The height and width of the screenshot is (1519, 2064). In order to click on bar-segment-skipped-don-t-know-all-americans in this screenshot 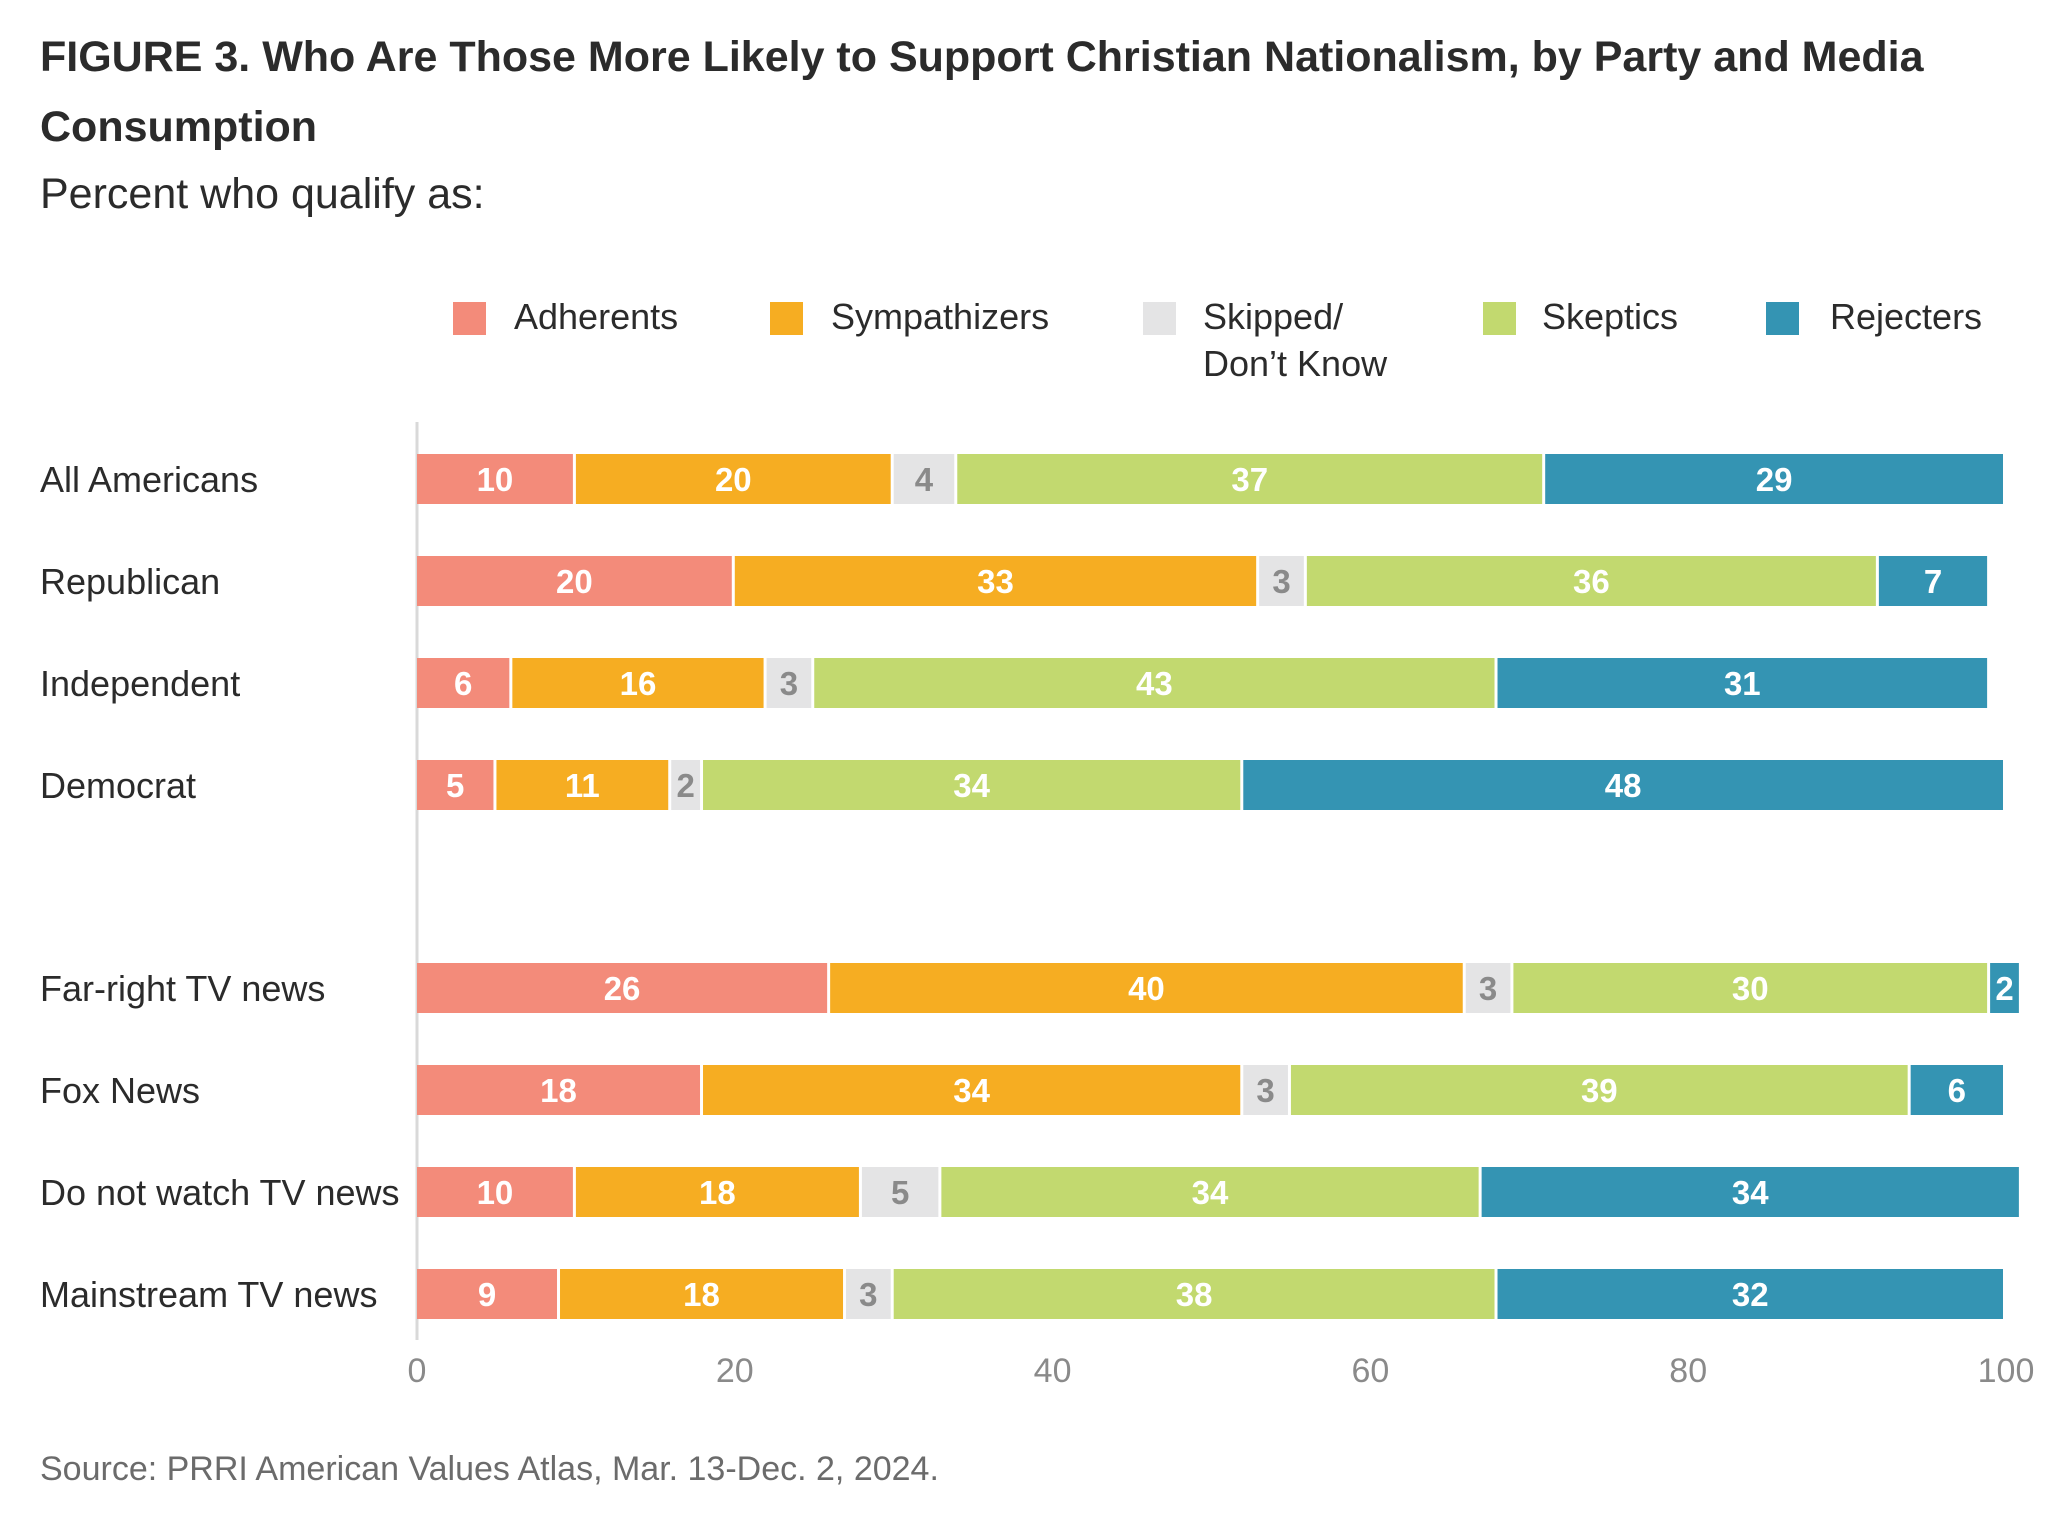, I will do `click(924, 479)`.